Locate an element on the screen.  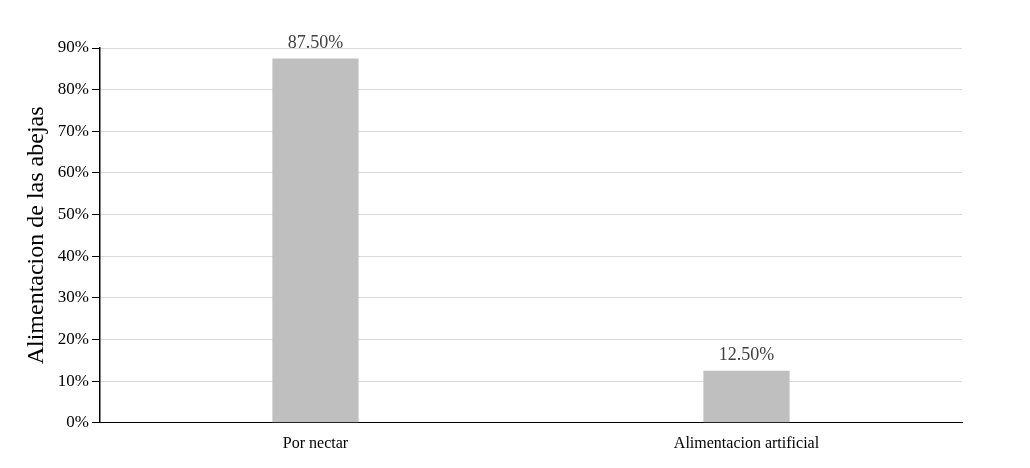
y-tick-label: 40% is located at coordinates (73, 255).